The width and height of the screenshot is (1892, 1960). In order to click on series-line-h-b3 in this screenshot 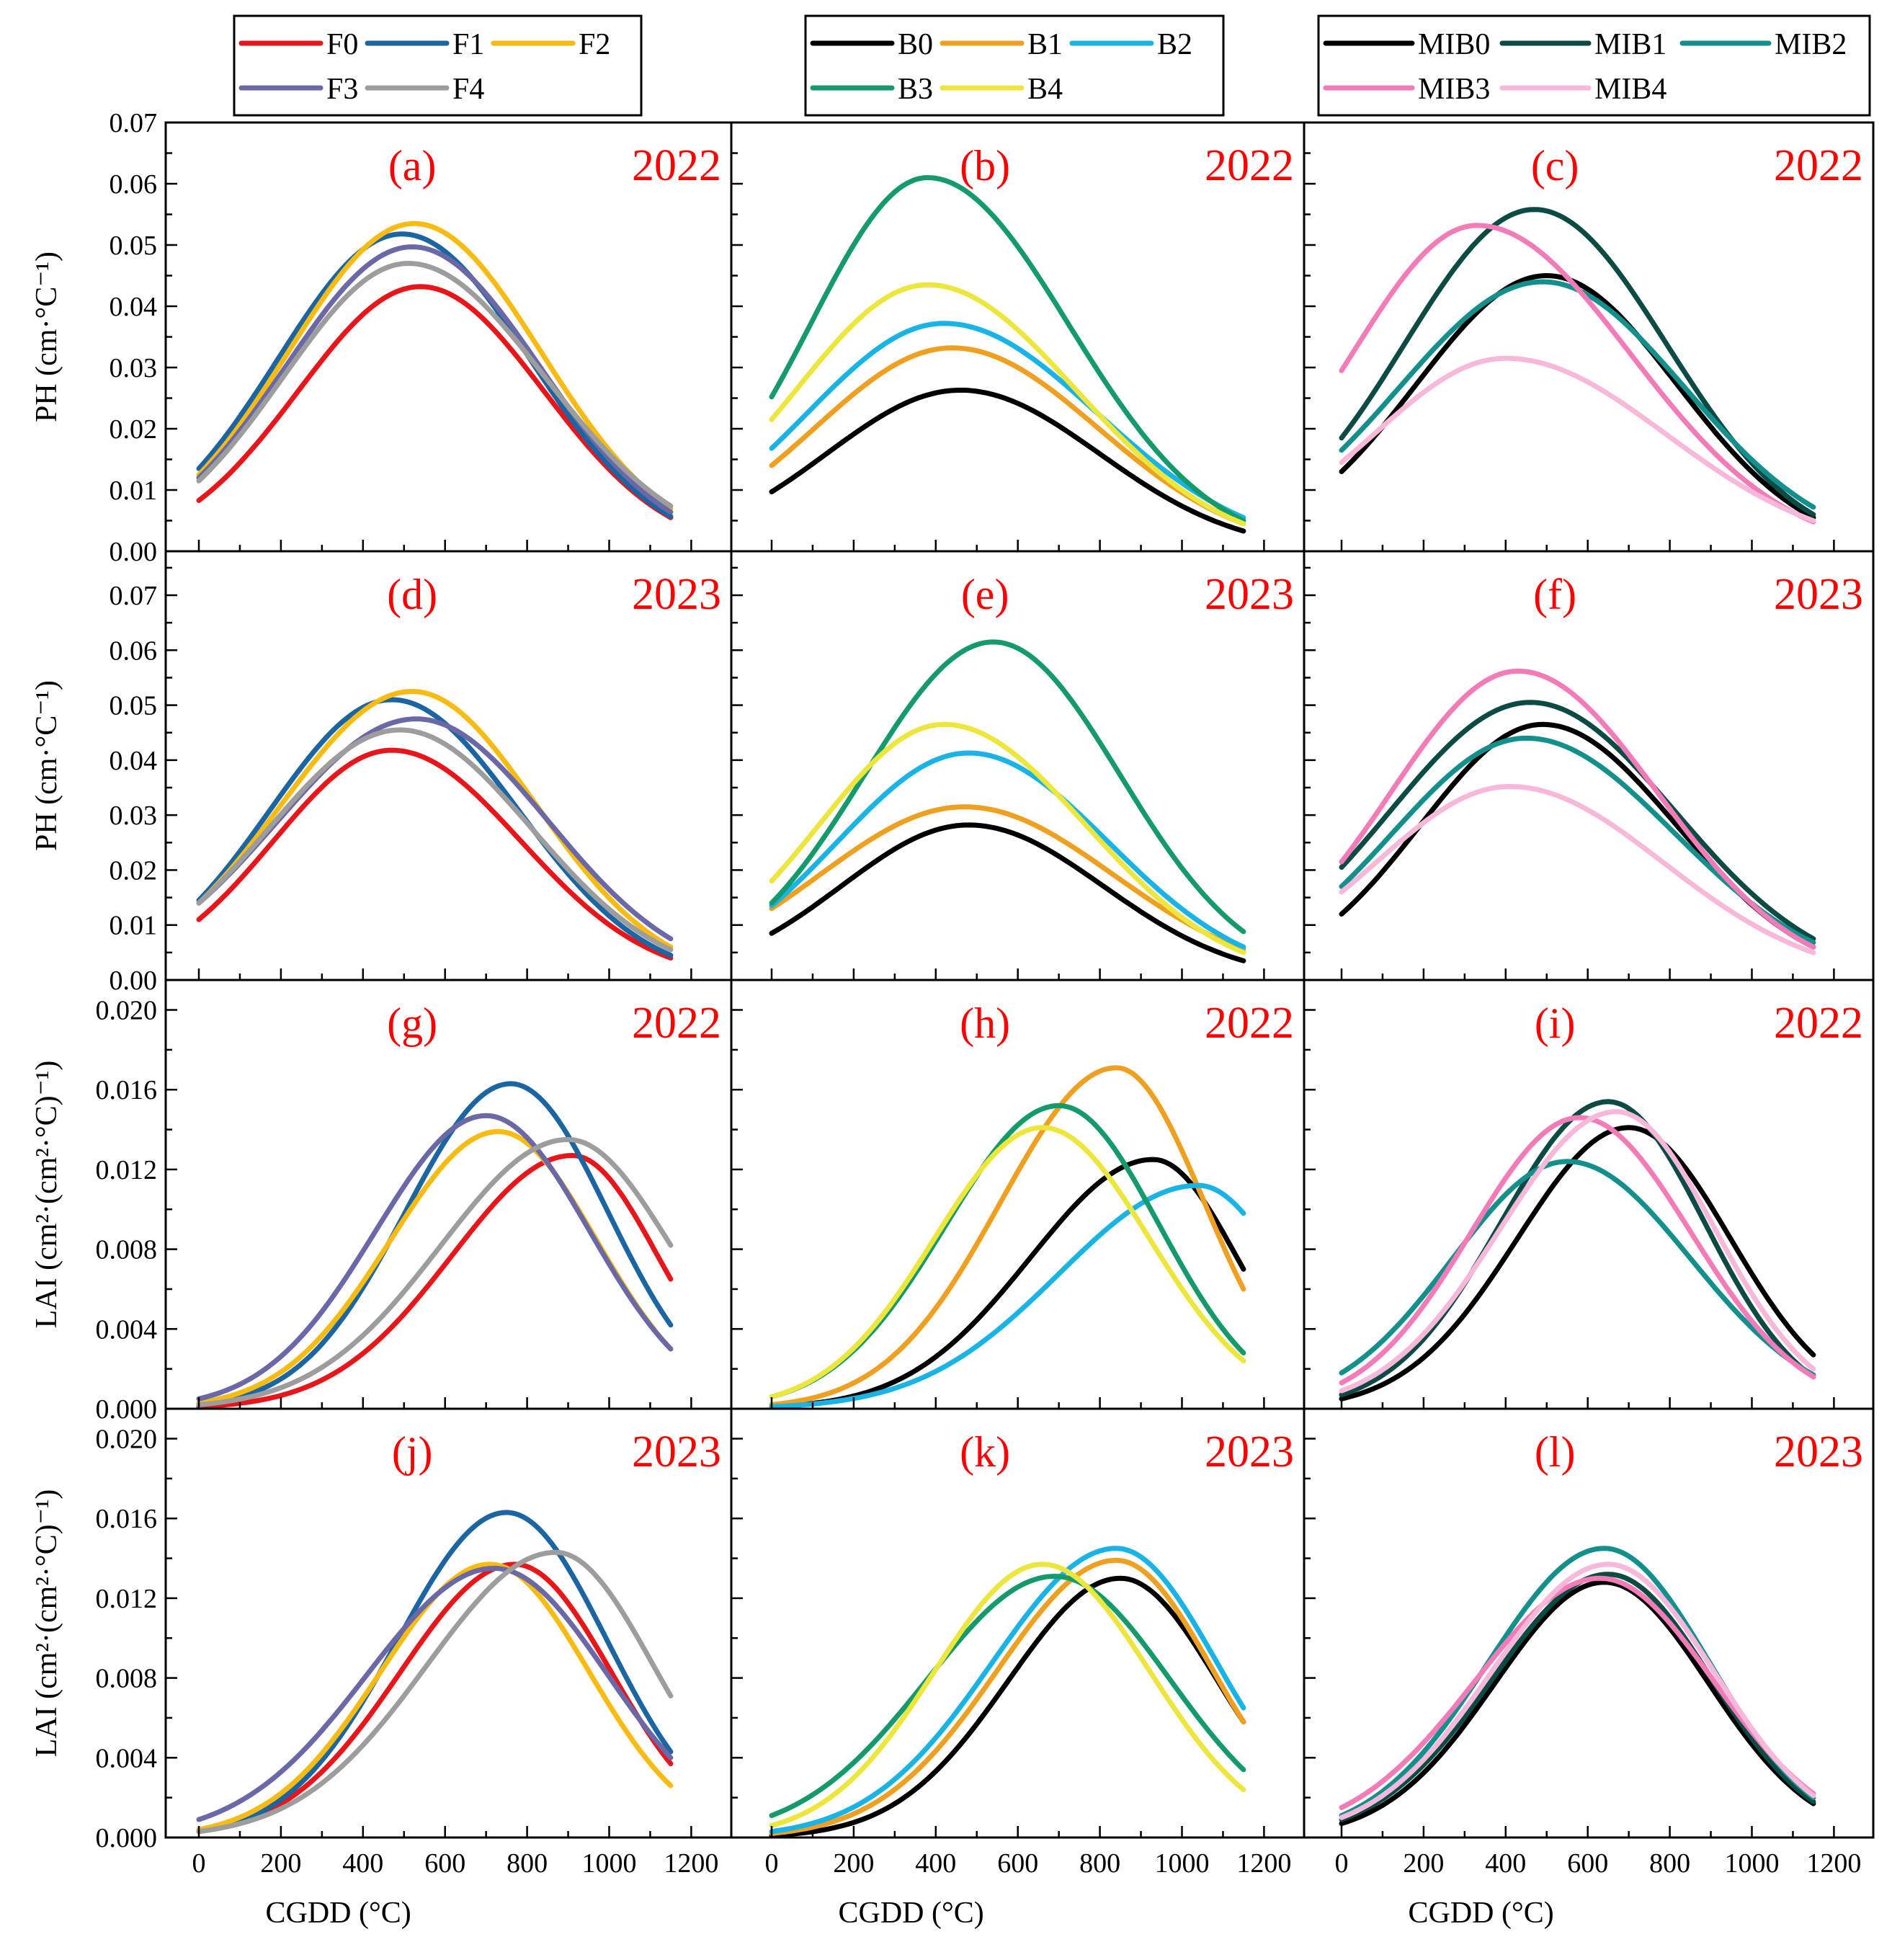, I will do `click(1007, 1250)`.